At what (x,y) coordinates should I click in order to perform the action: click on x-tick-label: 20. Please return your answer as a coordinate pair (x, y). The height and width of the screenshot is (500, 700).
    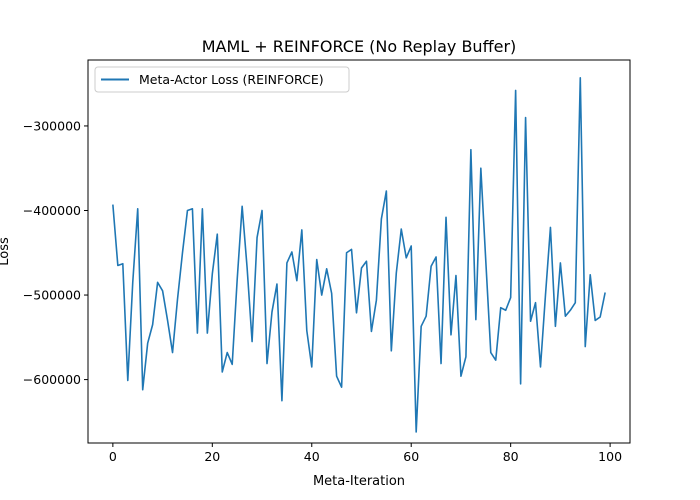
    Looking at the image, I should click on (212, 456).